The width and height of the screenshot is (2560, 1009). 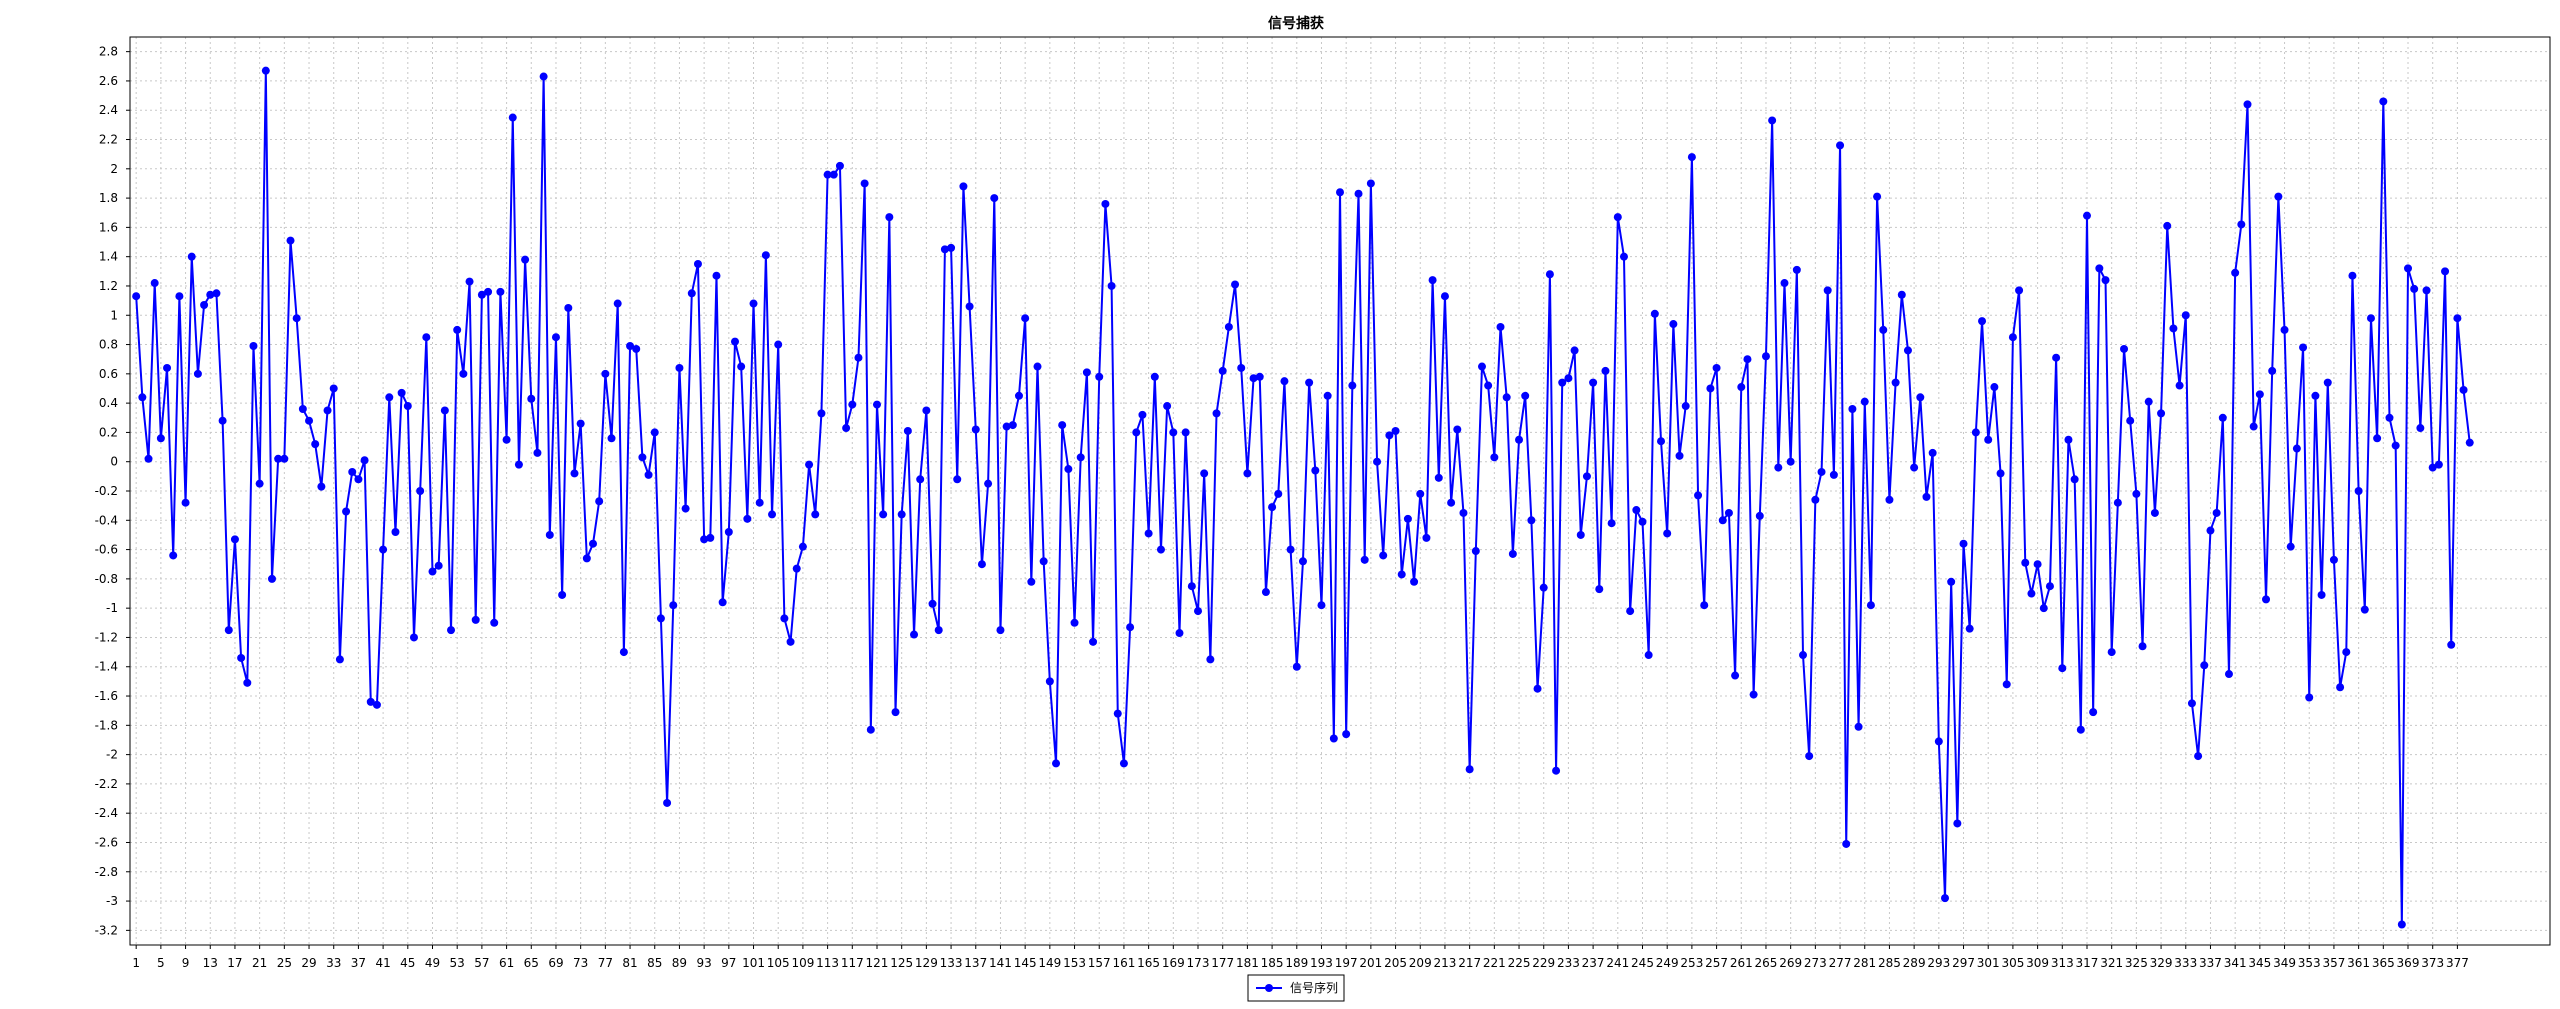 I want to click on x-tick-label: 217, so click(x=1469, y=963).